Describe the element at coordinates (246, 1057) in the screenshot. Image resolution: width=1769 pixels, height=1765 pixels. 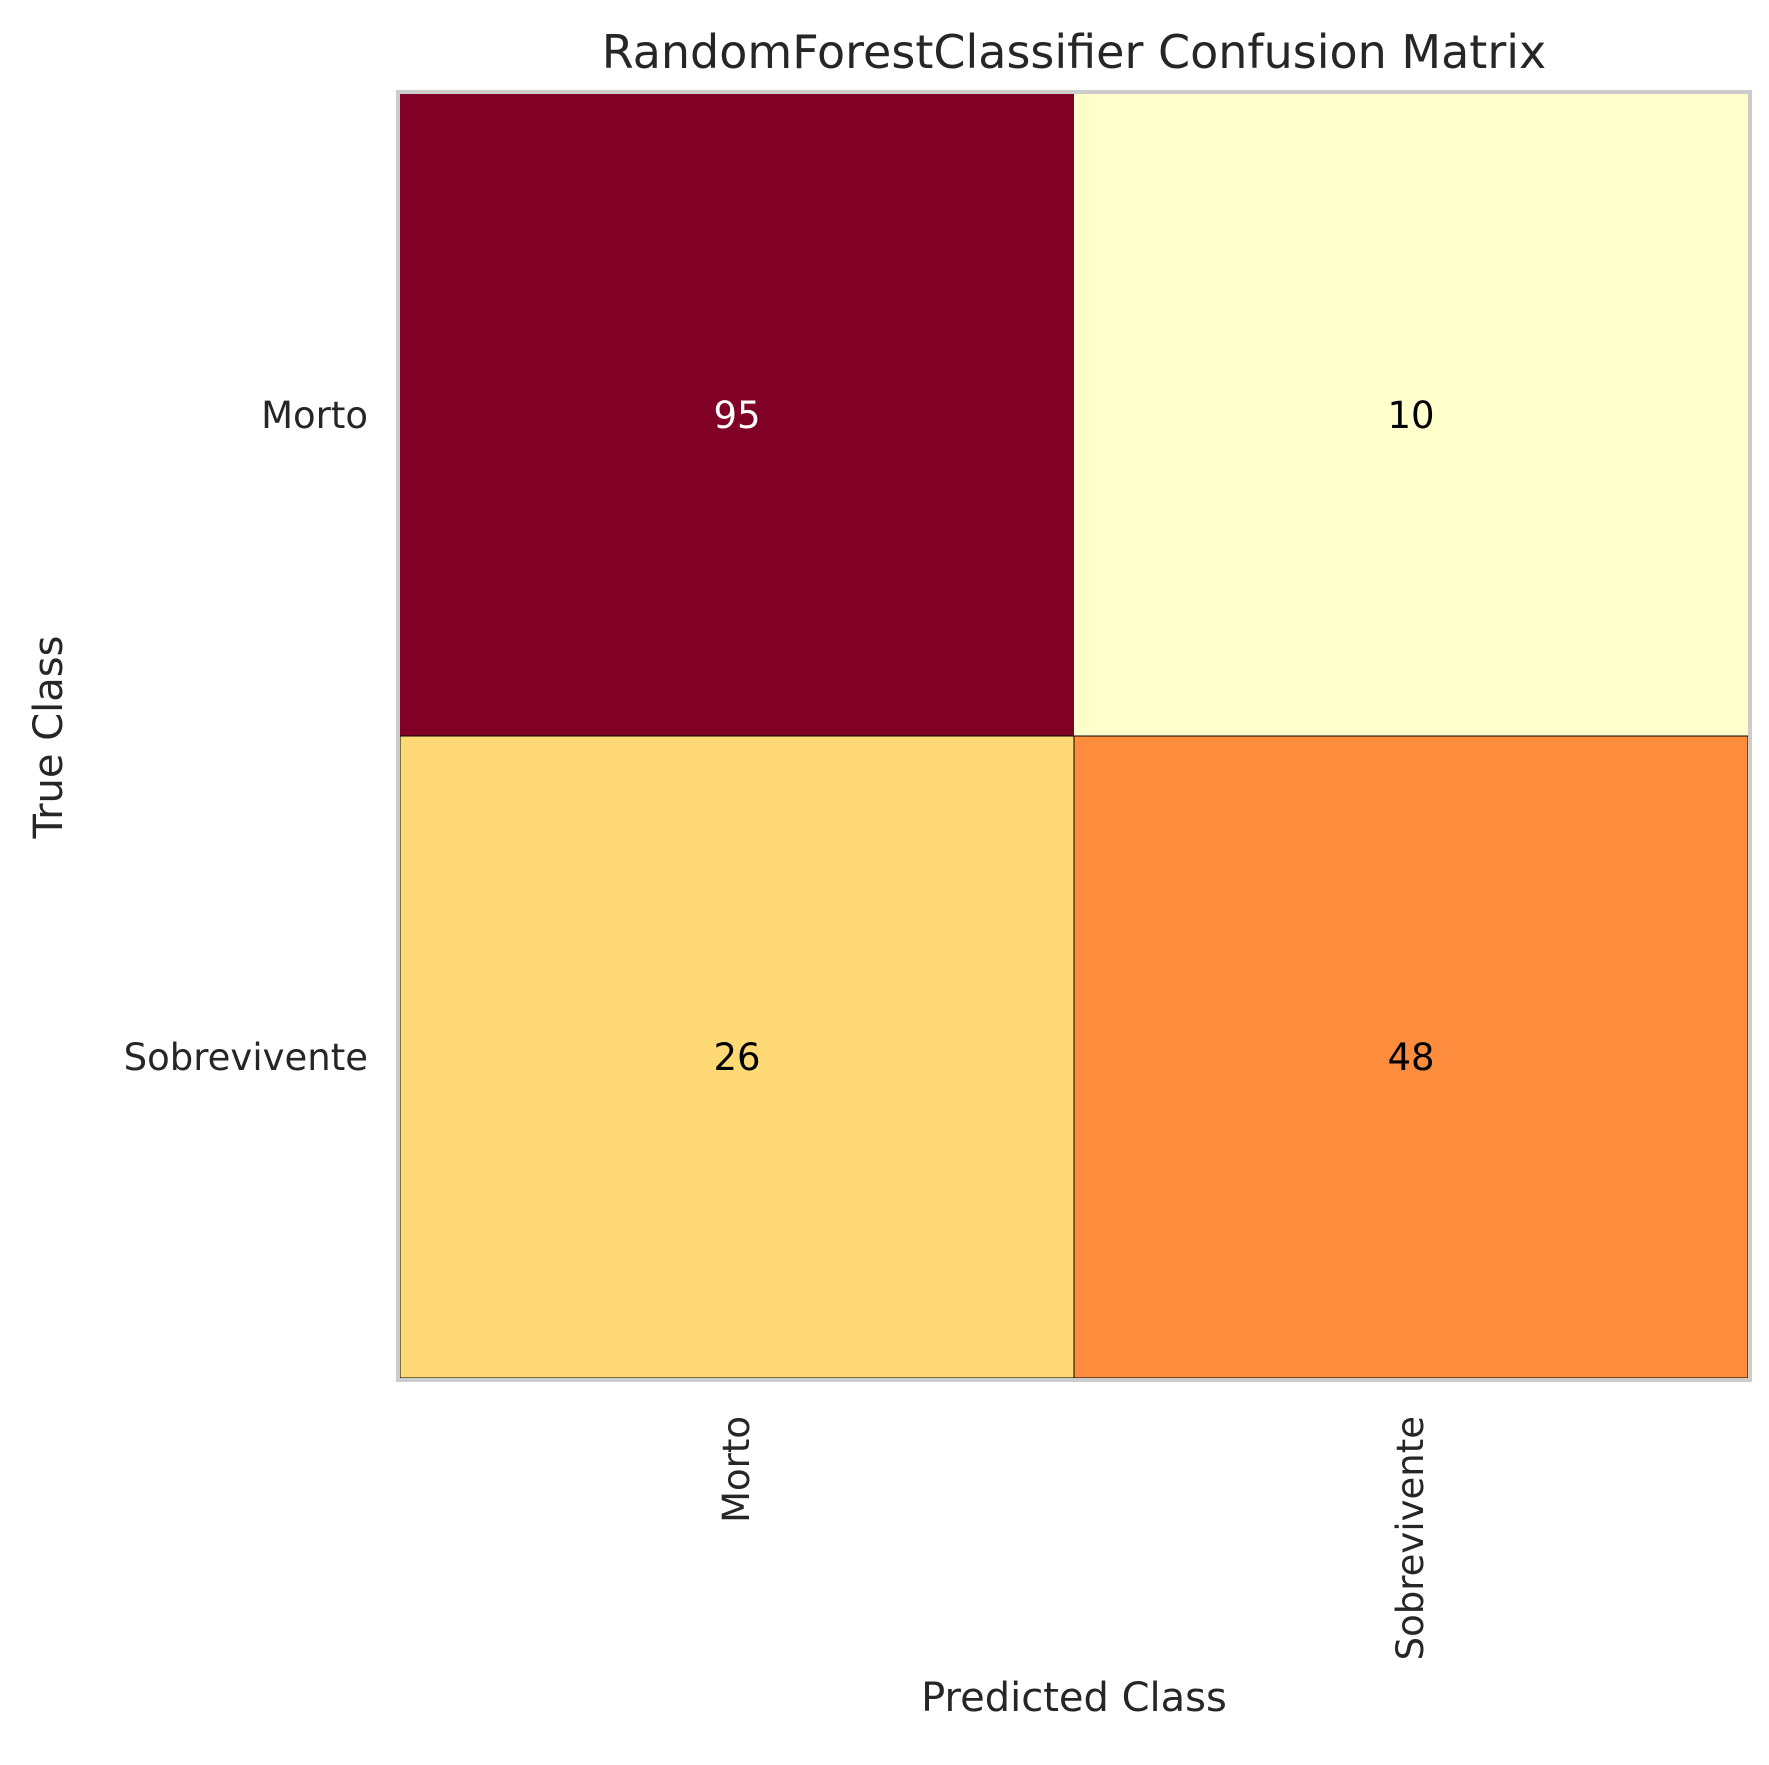
I see `y-tick-label: Sobrevivente` at that location.